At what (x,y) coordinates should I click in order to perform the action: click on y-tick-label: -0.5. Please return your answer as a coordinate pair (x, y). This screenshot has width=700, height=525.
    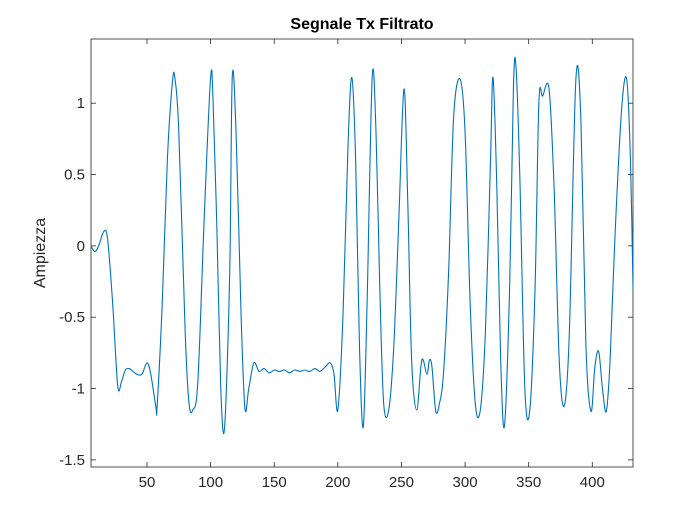
    Looking at the image, I should click on (72, 317).